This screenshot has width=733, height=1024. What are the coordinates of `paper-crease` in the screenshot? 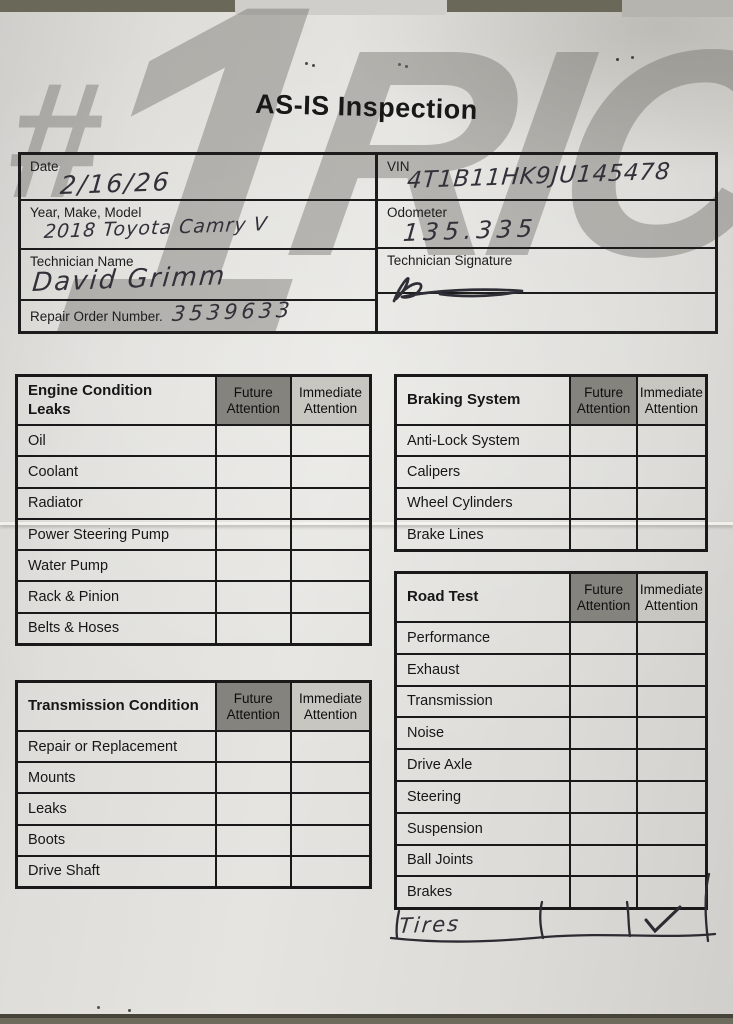 It's located at (366, 523).